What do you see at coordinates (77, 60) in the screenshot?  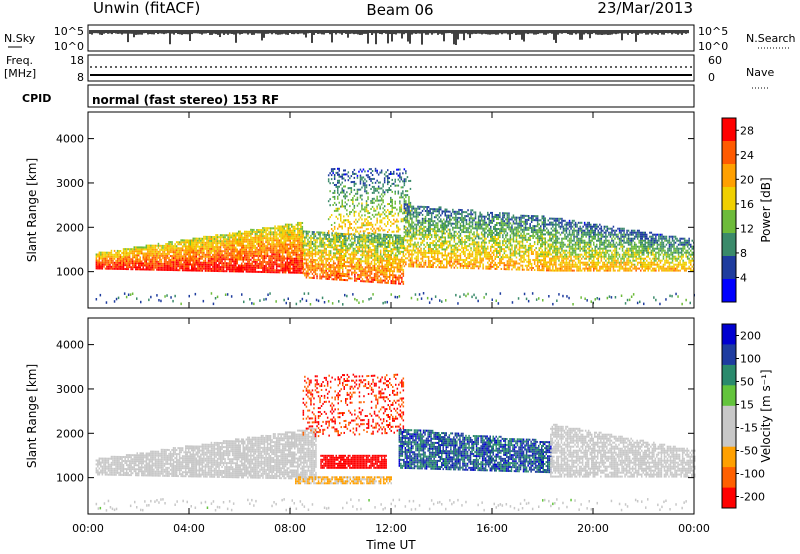 I see `freq-tick-top: 18` at bounding box center [77, 60].